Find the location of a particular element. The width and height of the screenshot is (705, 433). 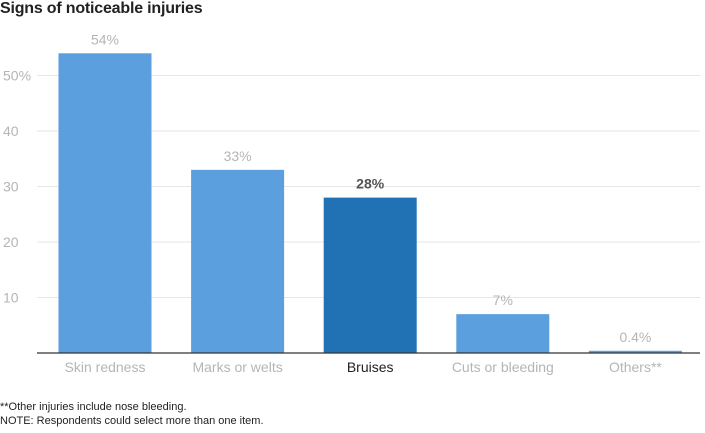

y-tick-label: 30 is located at coordinates (11, 187).